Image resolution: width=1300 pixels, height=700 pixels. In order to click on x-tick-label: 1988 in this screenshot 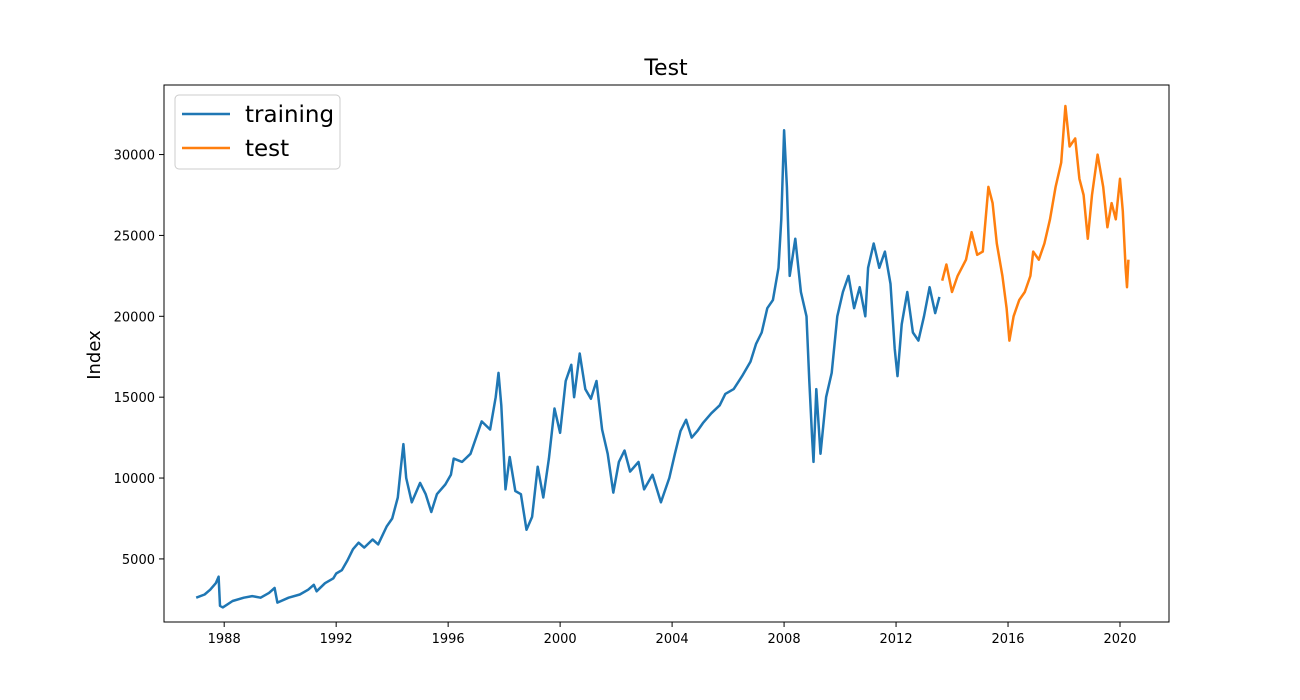, I will do `click(224, 639)`.